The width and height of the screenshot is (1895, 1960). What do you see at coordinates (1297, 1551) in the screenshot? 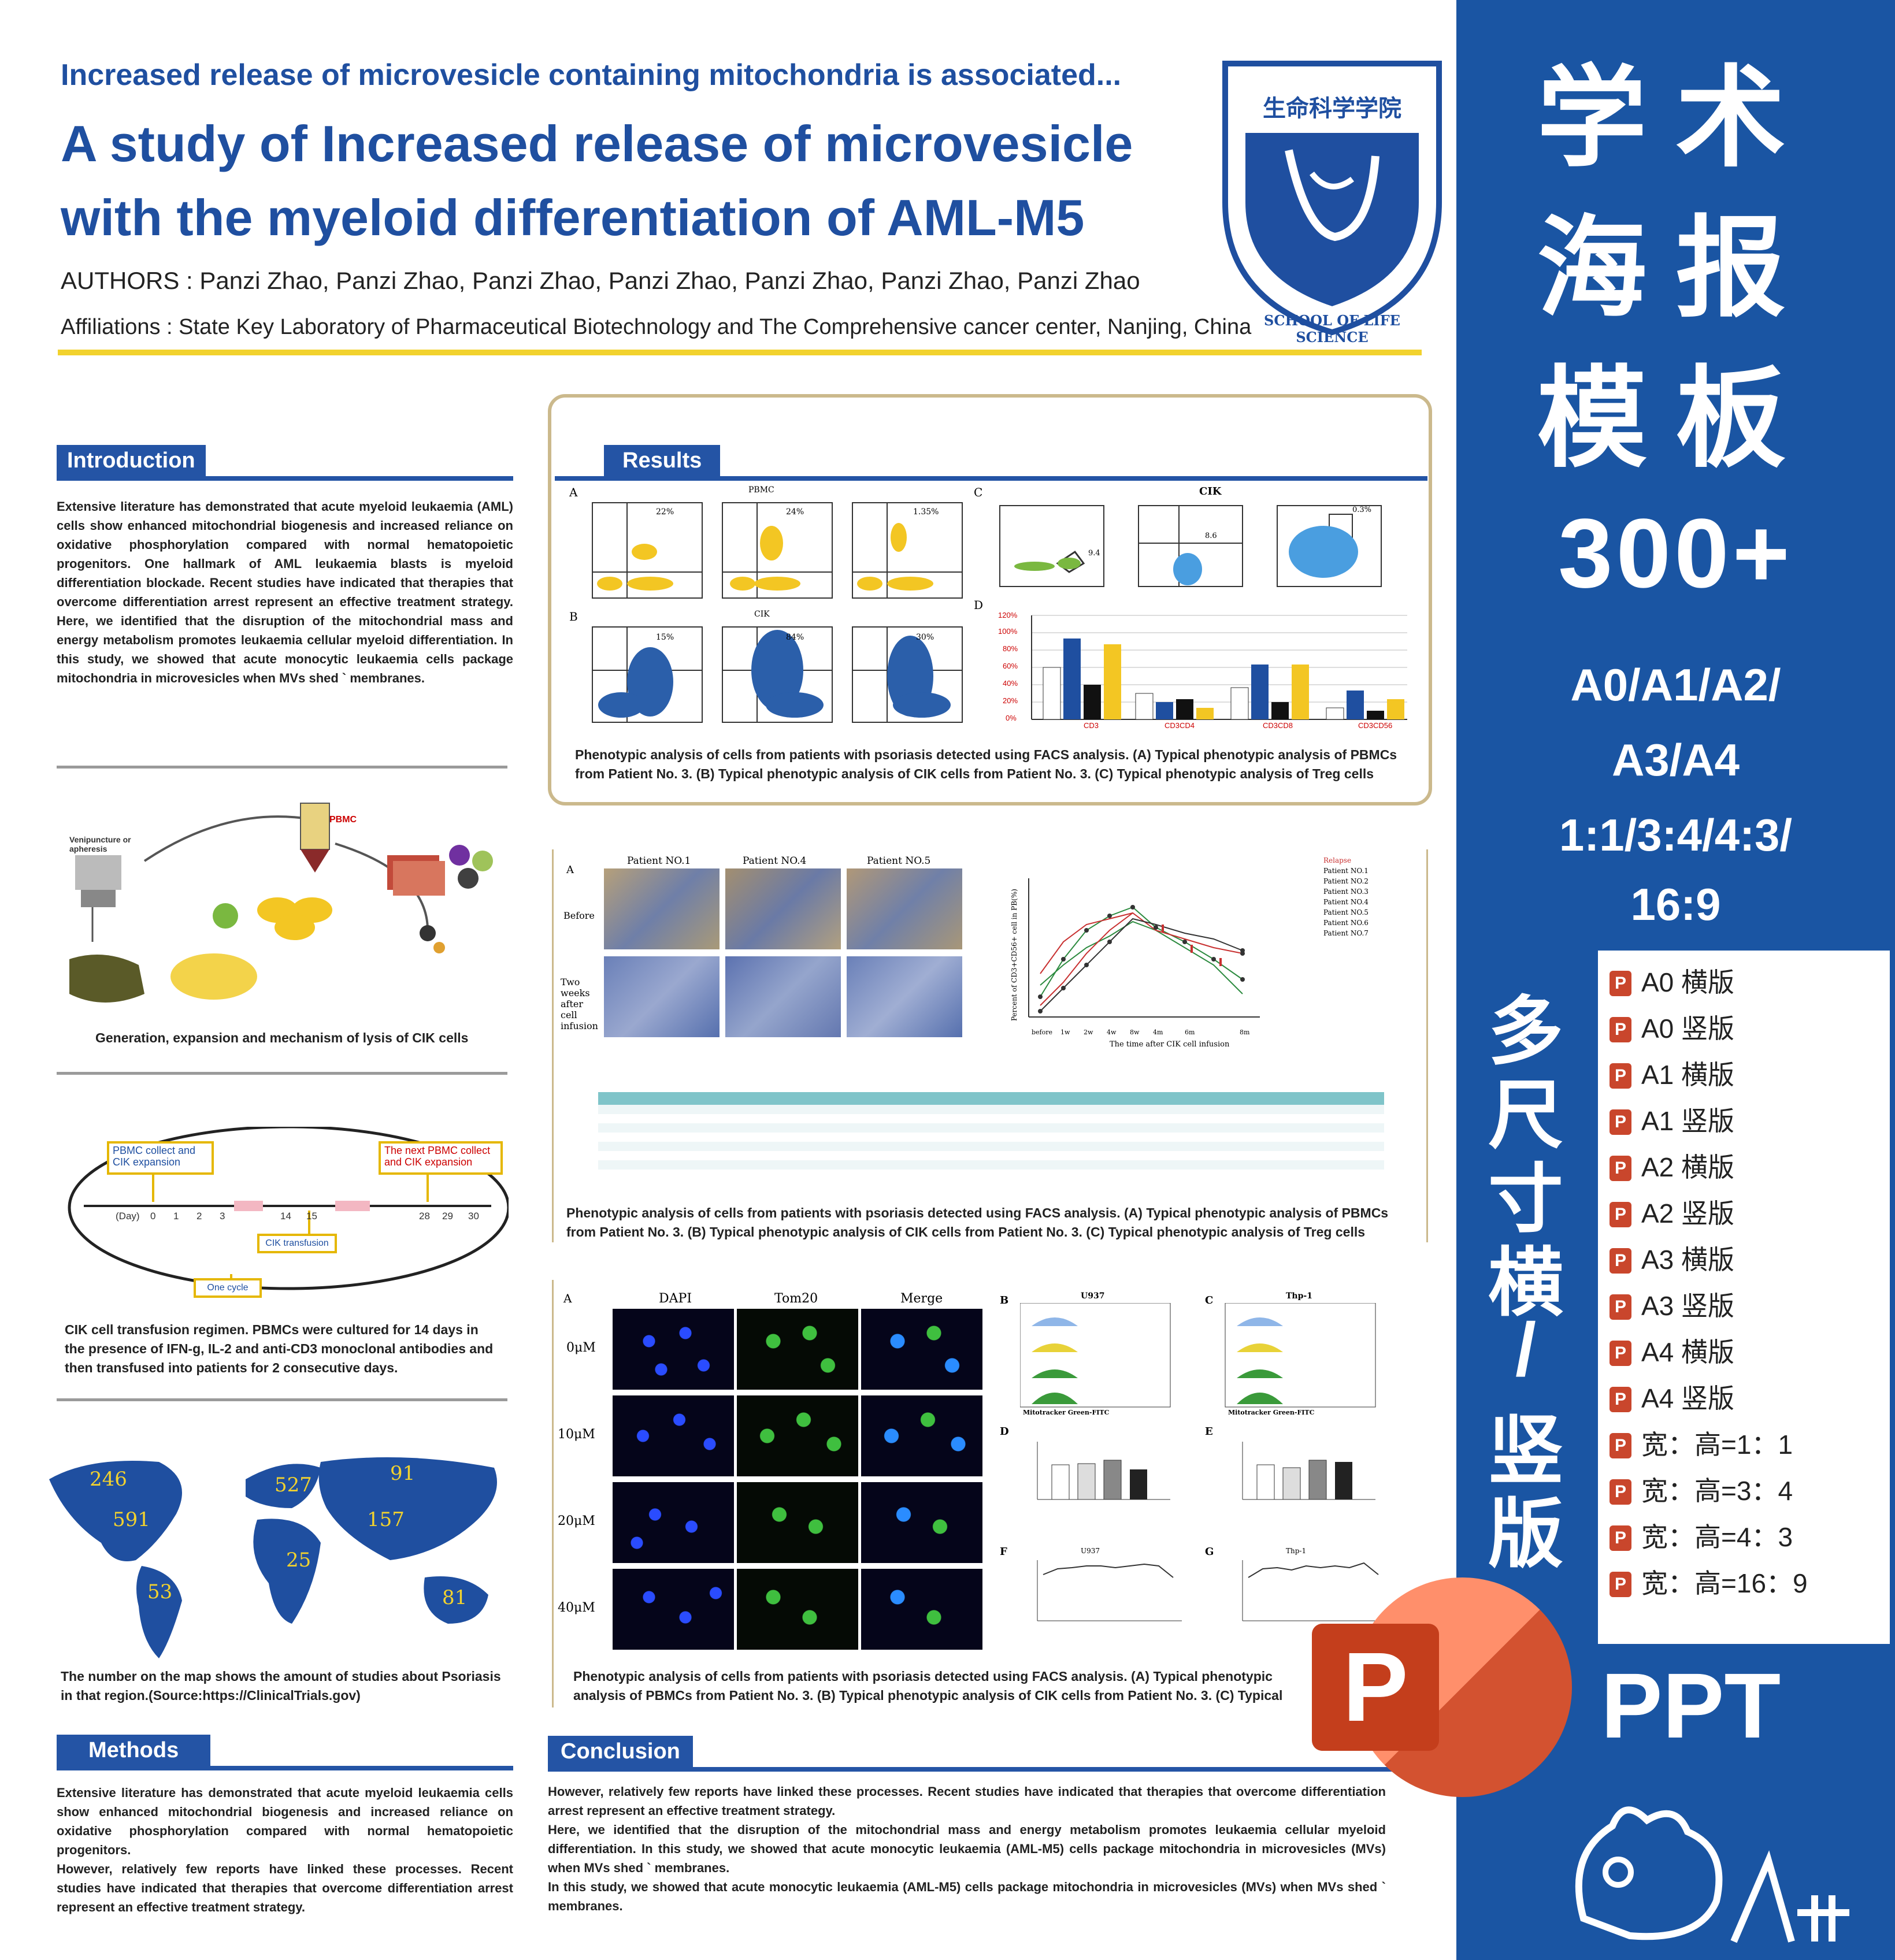
I see `fig3-line-title: Thp-1` at bounding box center [1297, 1551].